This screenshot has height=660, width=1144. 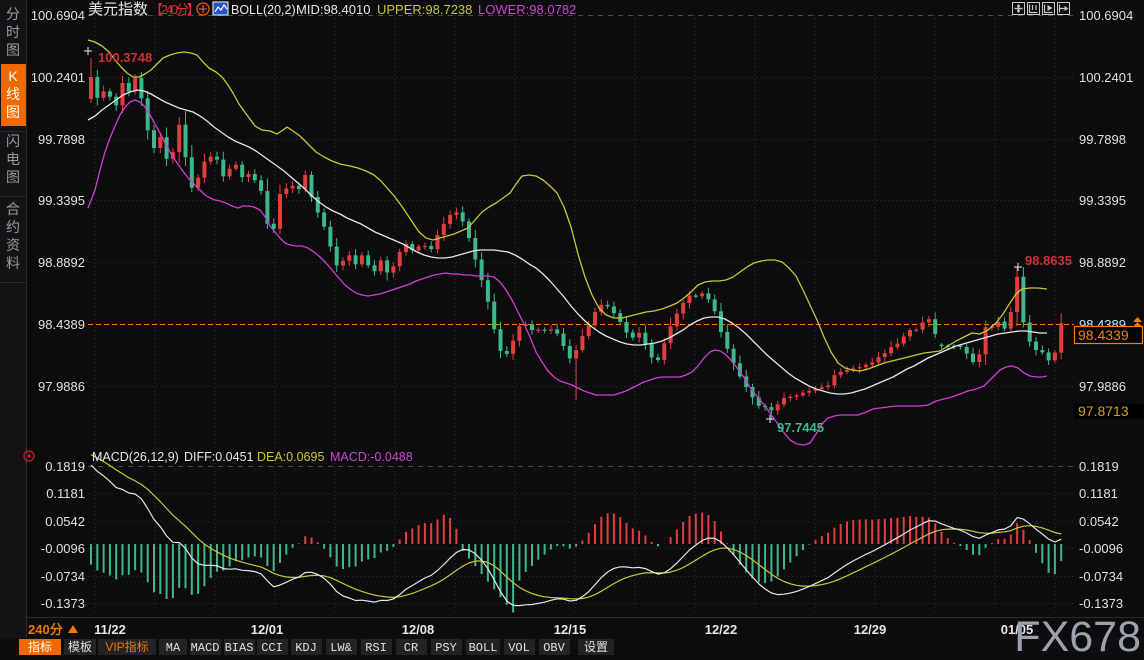 I want to click on svg-text: MID:98.4010, so click(x=333, y=9).